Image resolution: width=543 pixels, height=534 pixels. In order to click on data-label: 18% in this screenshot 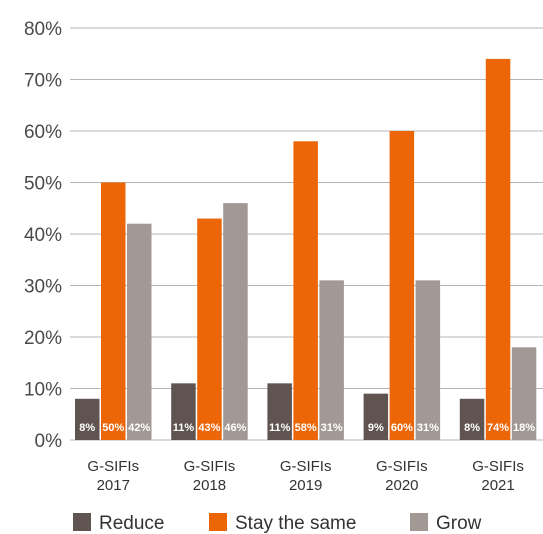, I will do `click(524, 428)`.